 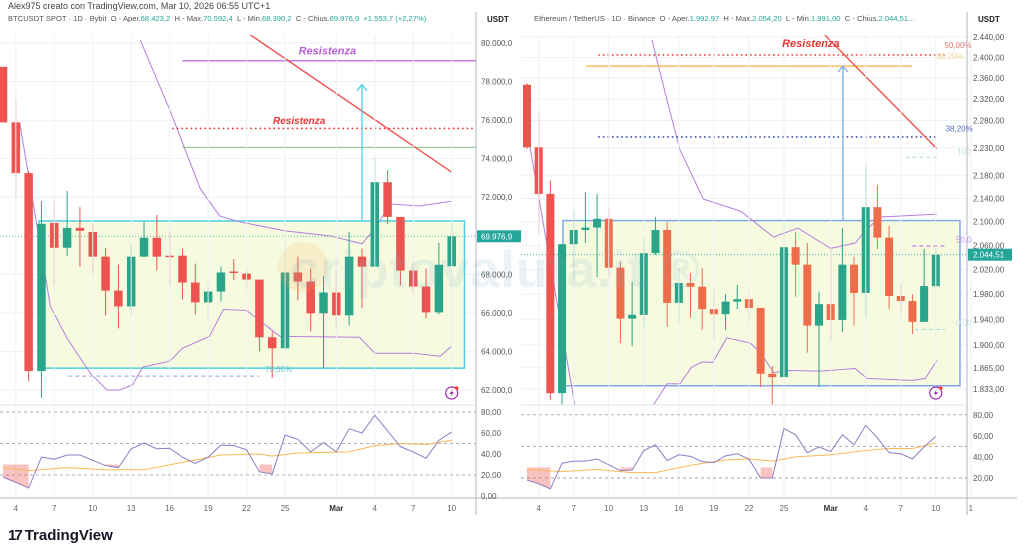 I want to click on btc-currency-label: USDT, so click(x=498, y=19).